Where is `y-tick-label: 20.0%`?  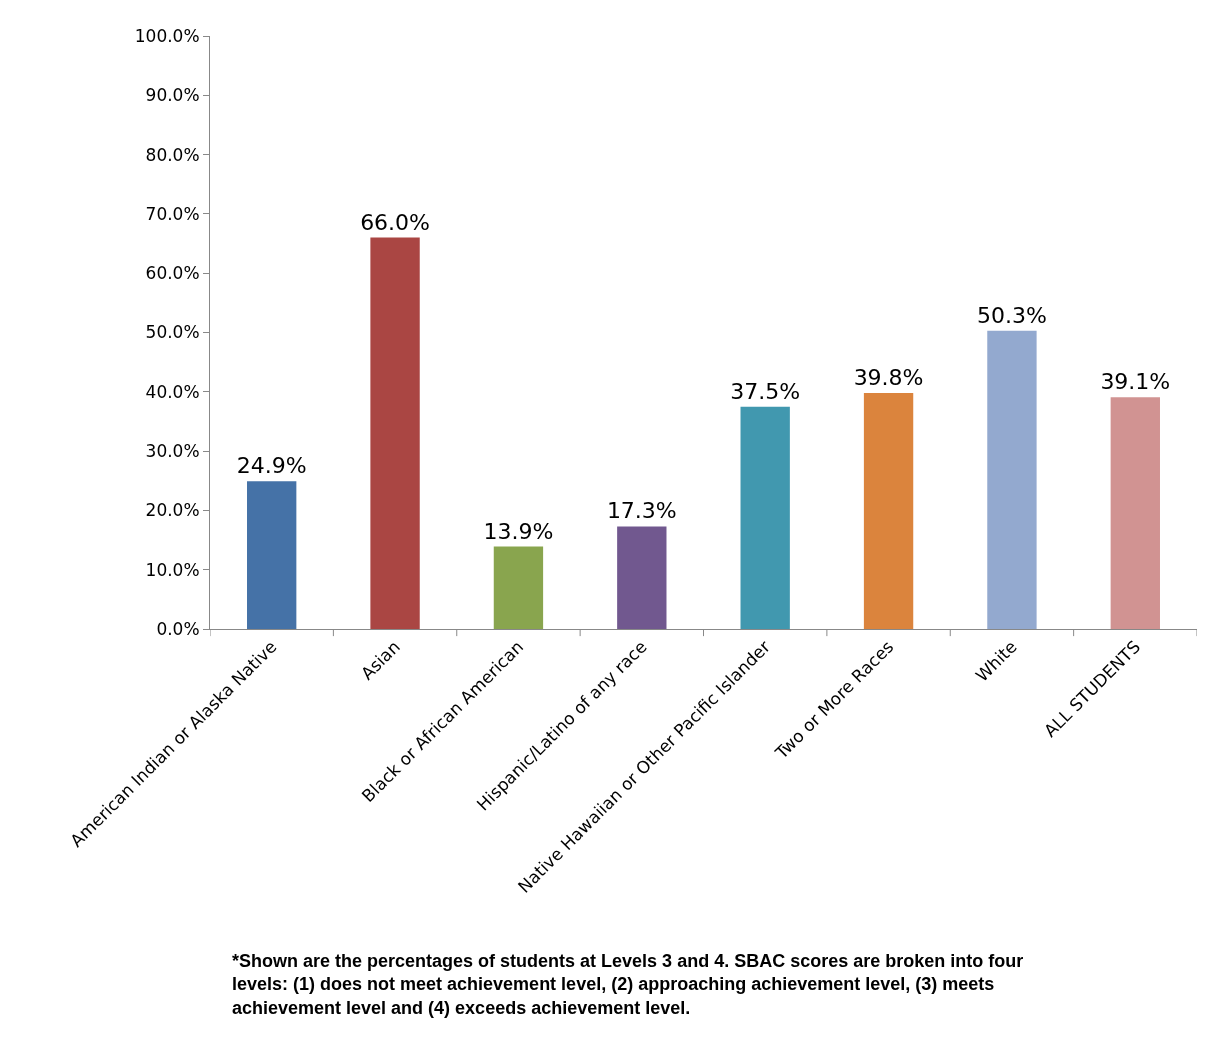
y-tick-label: 20.0% is located at coordinates (172, 510).